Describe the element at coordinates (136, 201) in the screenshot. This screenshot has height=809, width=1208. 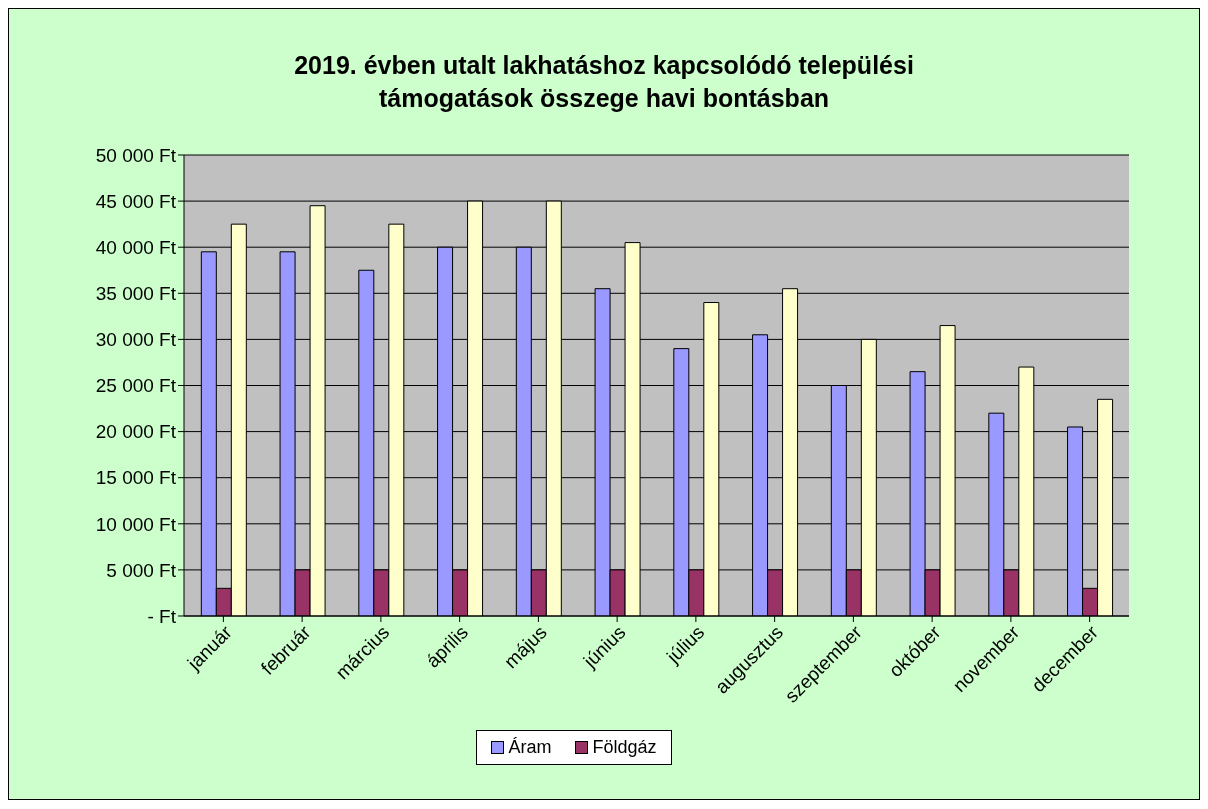
I see `y-tick-label: 45 000 Ft` at that location.